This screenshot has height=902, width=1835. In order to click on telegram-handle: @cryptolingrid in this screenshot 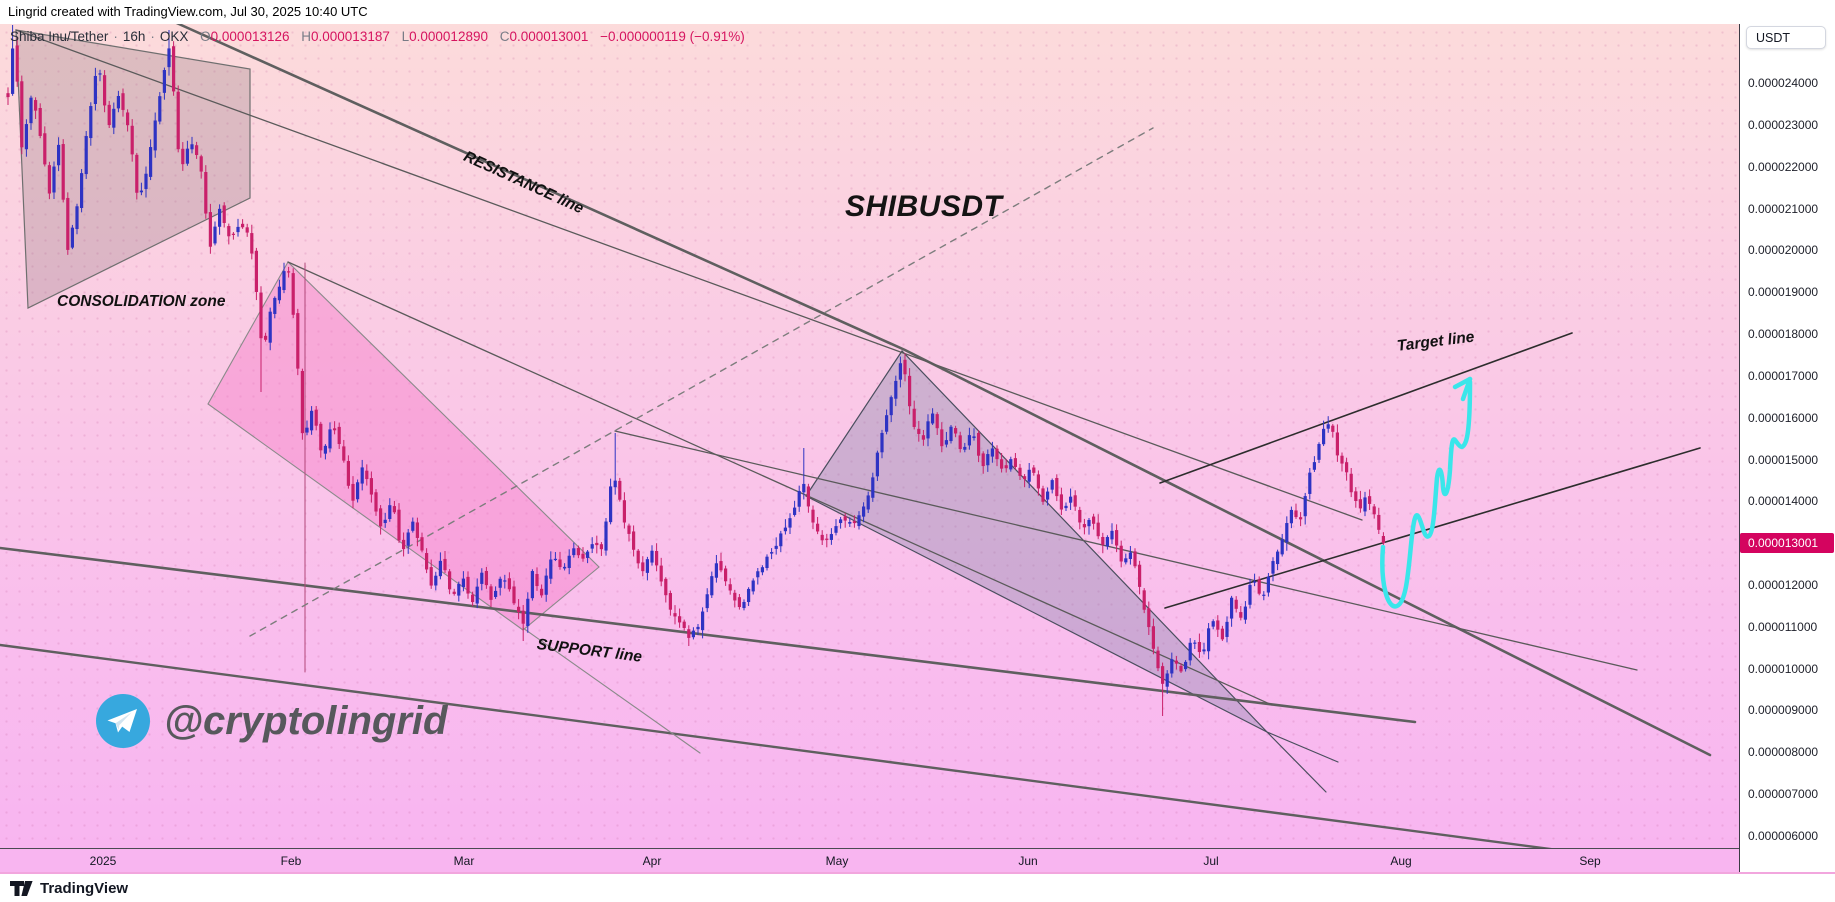, I will do `click(306, 720)`.